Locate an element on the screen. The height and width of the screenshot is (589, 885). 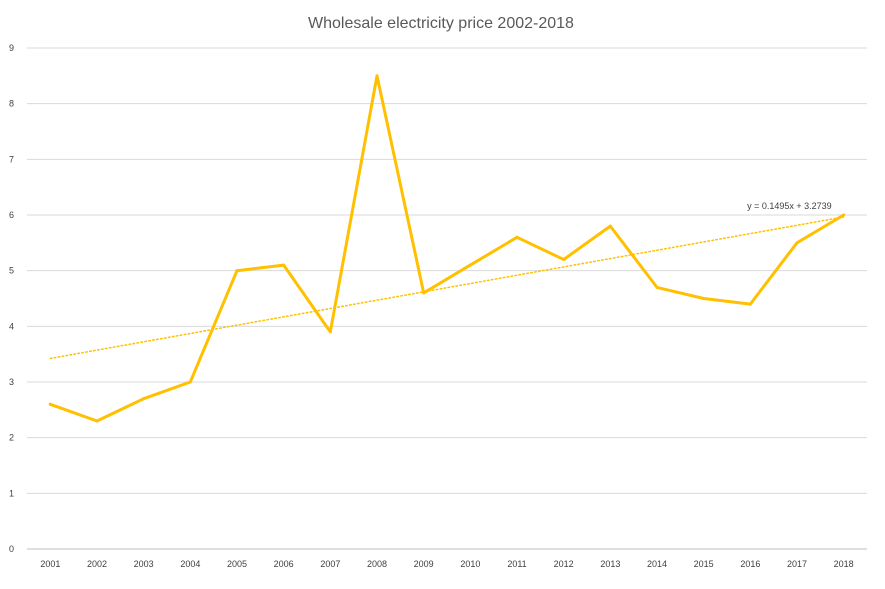
x-tick-label: 2017 is located at coordinates (797, 564).